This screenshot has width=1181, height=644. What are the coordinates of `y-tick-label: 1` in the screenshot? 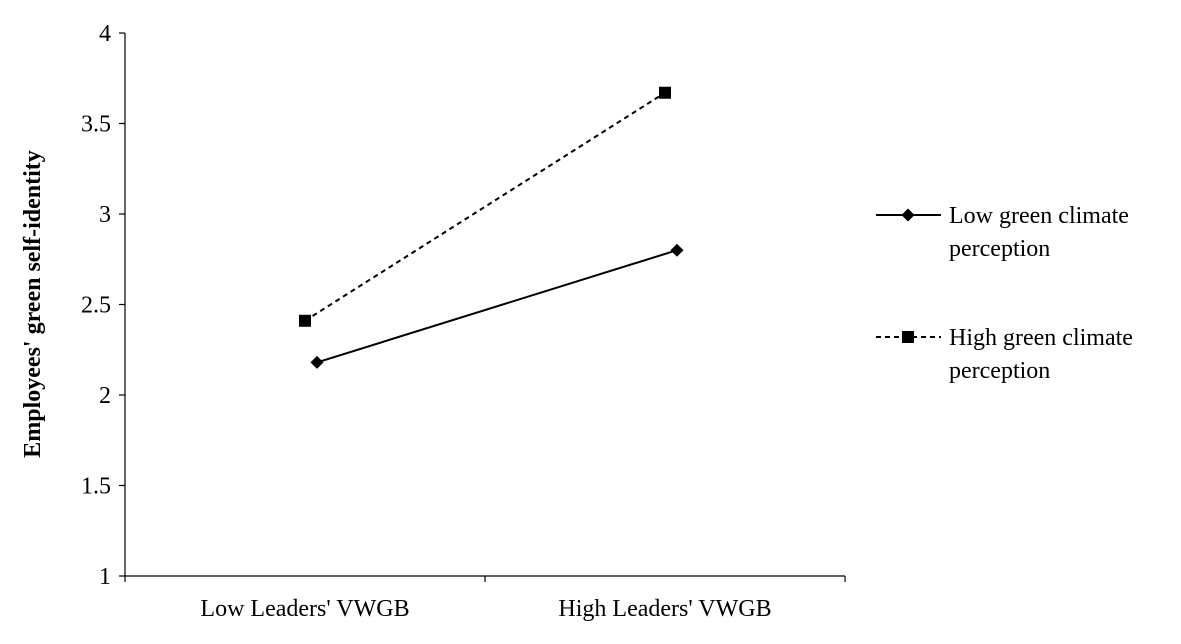 It's located at (105, 577).